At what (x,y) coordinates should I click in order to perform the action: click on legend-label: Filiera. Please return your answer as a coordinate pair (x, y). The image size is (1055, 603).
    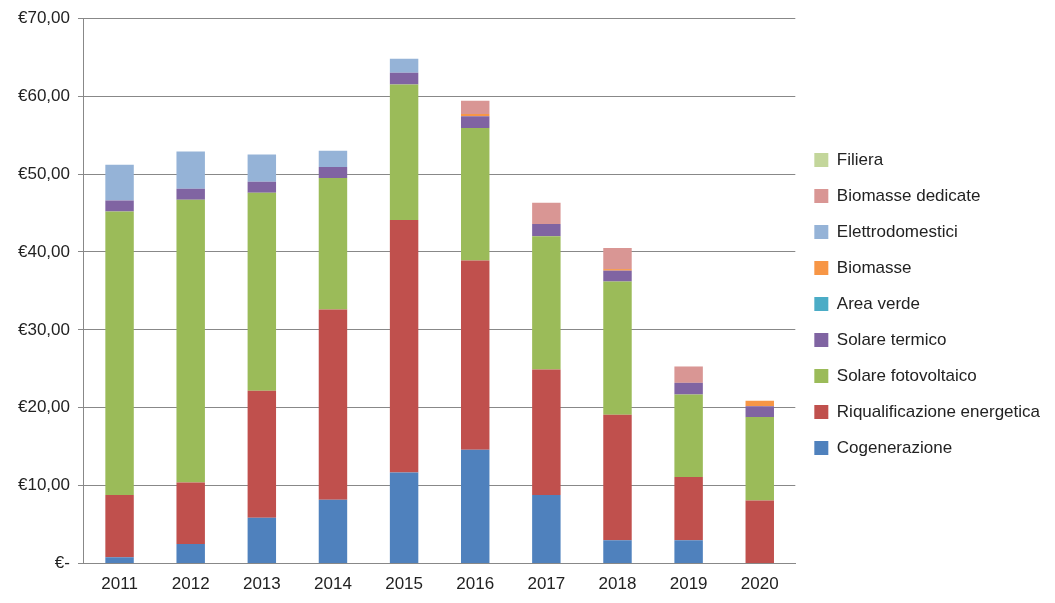
    Looking at the image, I should click on (860, 159).